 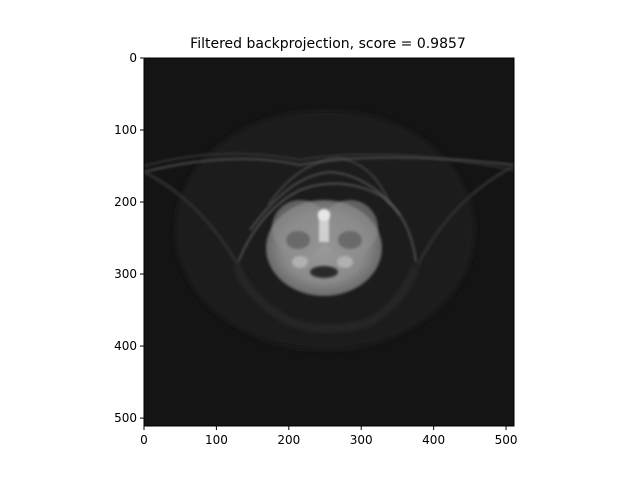 What do you see at coordinates (328, 44) in the screenshot?
I see `chart-title: Filtered backprojection, score = 0.9857` at bounding box center [328, 44].